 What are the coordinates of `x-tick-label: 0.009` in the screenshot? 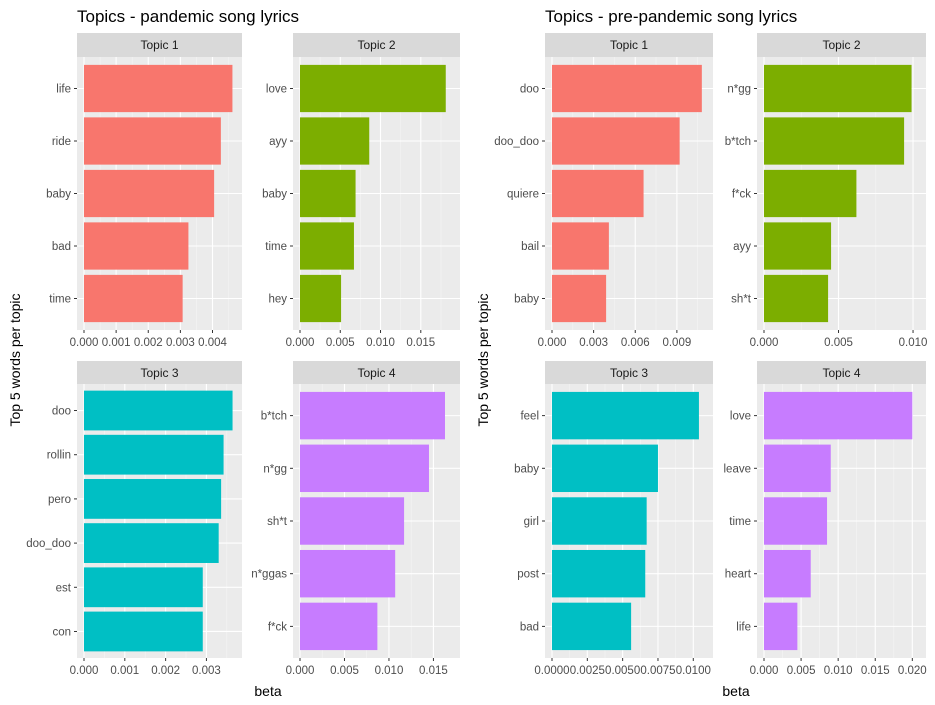 It's located at (676, 343).